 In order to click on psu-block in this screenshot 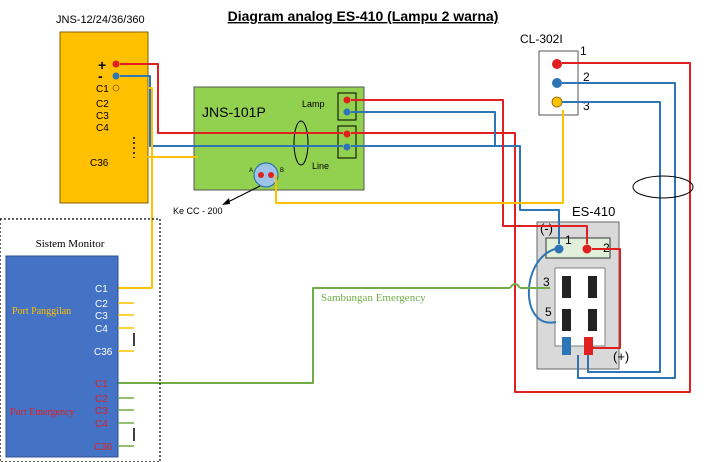, I will do `click(104, 117)`.